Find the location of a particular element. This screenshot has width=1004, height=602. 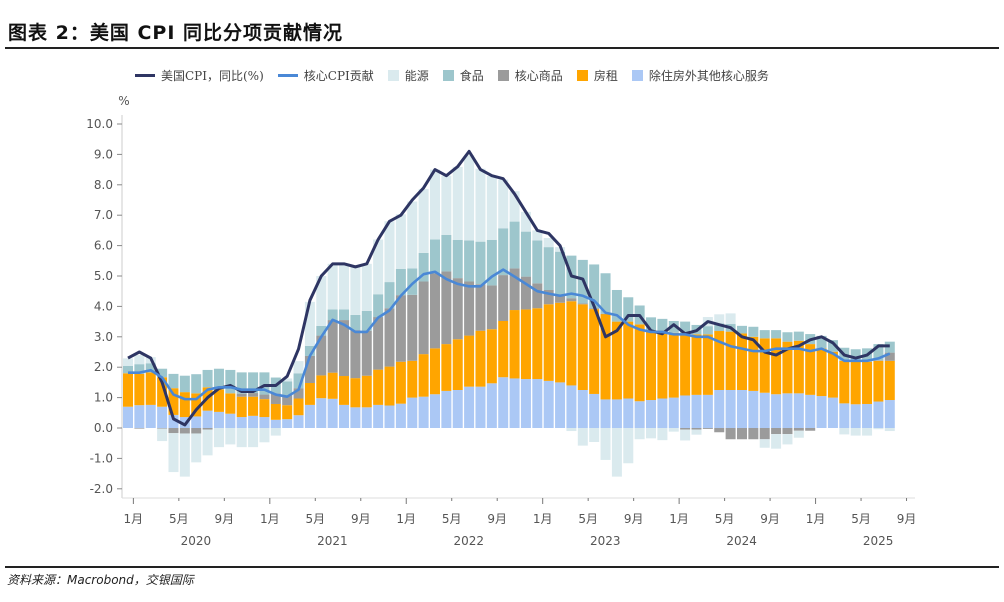

y-tick-label: 2.0 is located at coordinates (103, 367).